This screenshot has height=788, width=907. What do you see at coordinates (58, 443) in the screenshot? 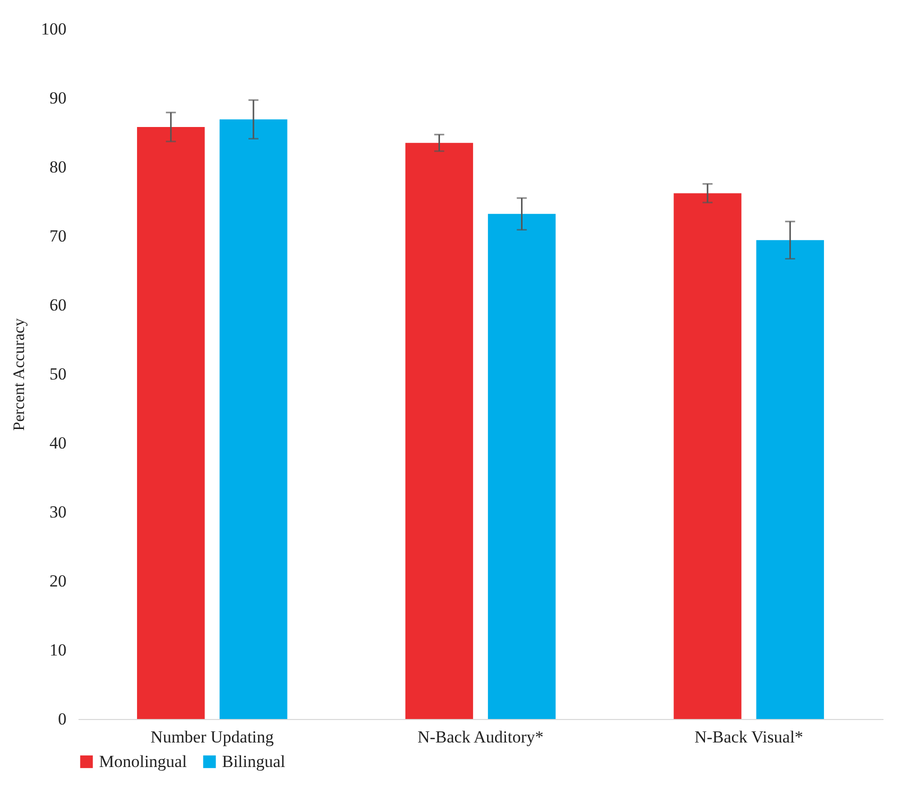
I see `y-tick-label: 40` at bounding box center [58, 443].